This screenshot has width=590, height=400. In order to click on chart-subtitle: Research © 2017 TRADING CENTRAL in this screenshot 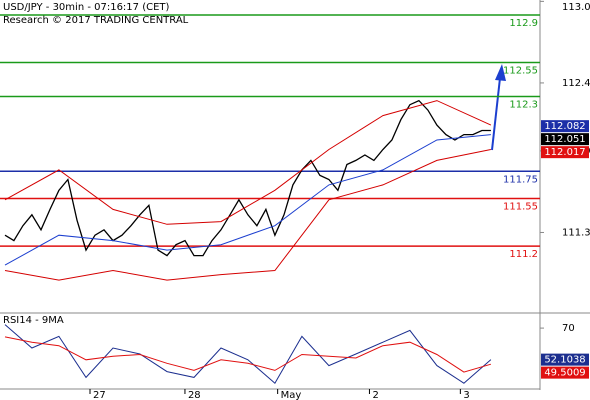, I will do `click(96, 20)`.